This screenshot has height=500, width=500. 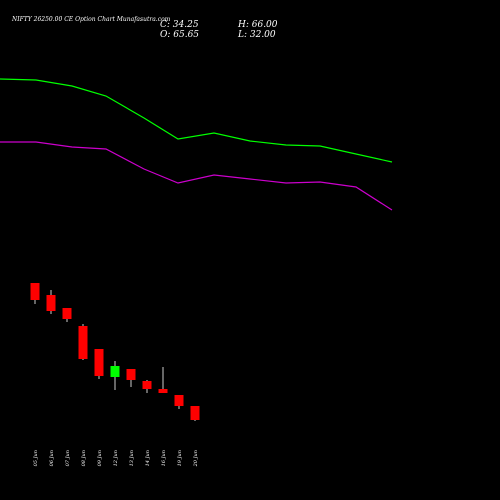 I want to click on lower-band-line, so click(x=196, y=176).